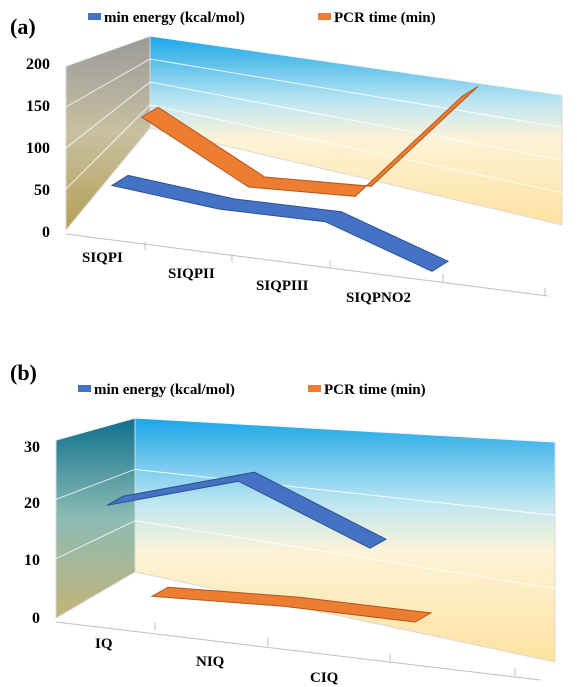 Image resolution: width=577 pixels, height=687 pixels. What do you see at coordinates (191, 274) in the screenshot?
I see `category-label: SIQPII` at bounding box center [191, 274].